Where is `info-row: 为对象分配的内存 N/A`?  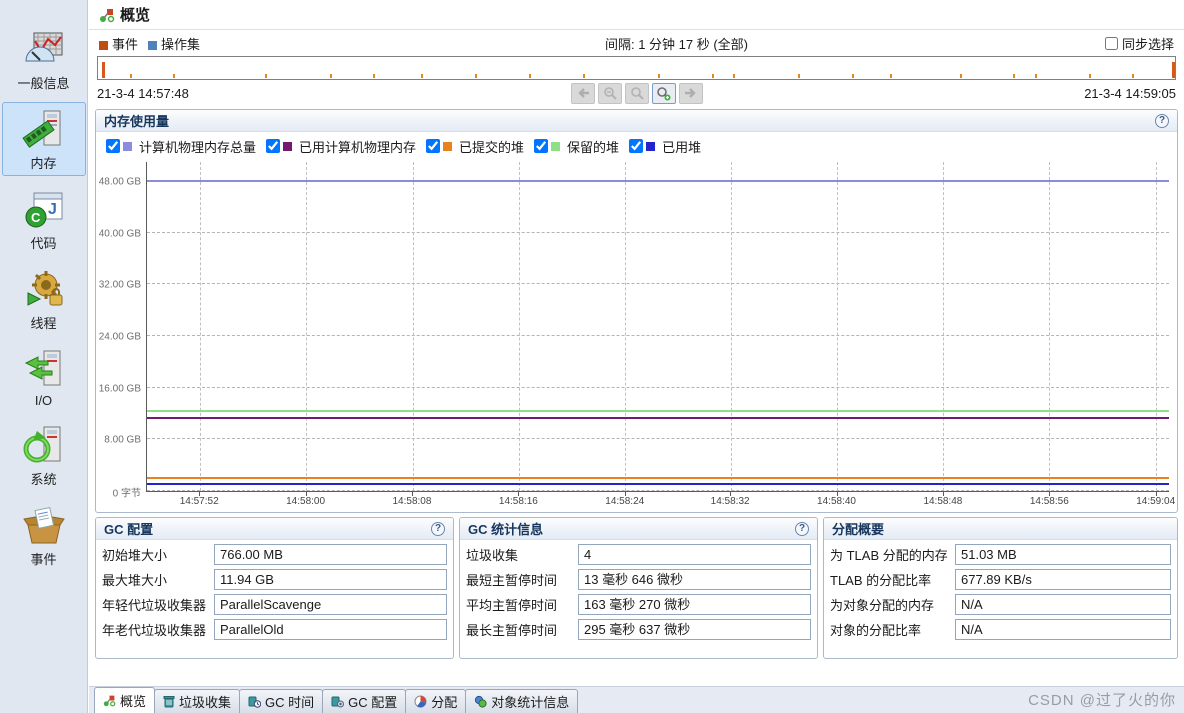 info-row: 为对象分配的内存 N/A is located at coordinates (1000, 604).